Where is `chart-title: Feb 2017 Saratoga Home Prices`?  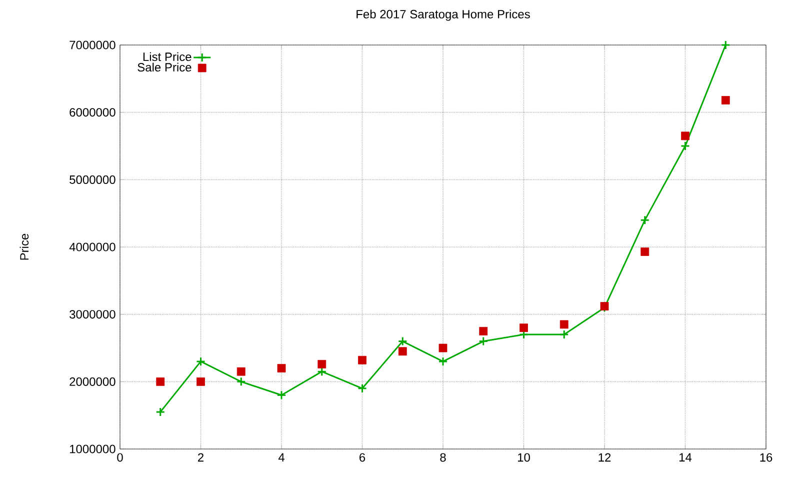
chart-title: Feb 2017 Saratoga Home Prices is located at coordinates (443, 15).